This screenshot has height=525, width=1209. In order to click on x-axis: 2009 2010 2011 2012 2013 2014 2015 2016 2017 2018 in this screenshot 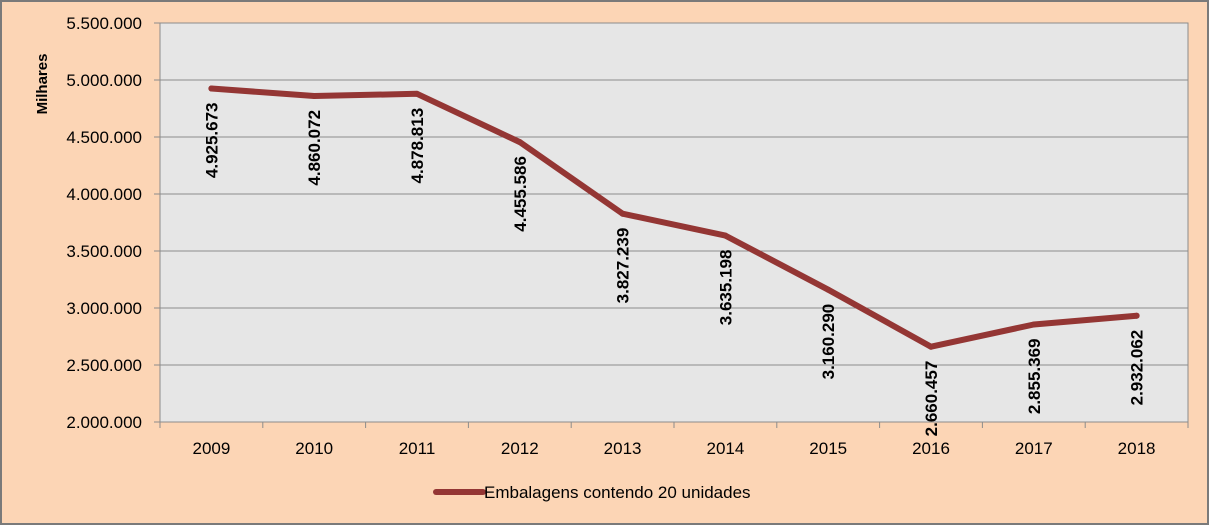, I will do `click(674, 440)`.